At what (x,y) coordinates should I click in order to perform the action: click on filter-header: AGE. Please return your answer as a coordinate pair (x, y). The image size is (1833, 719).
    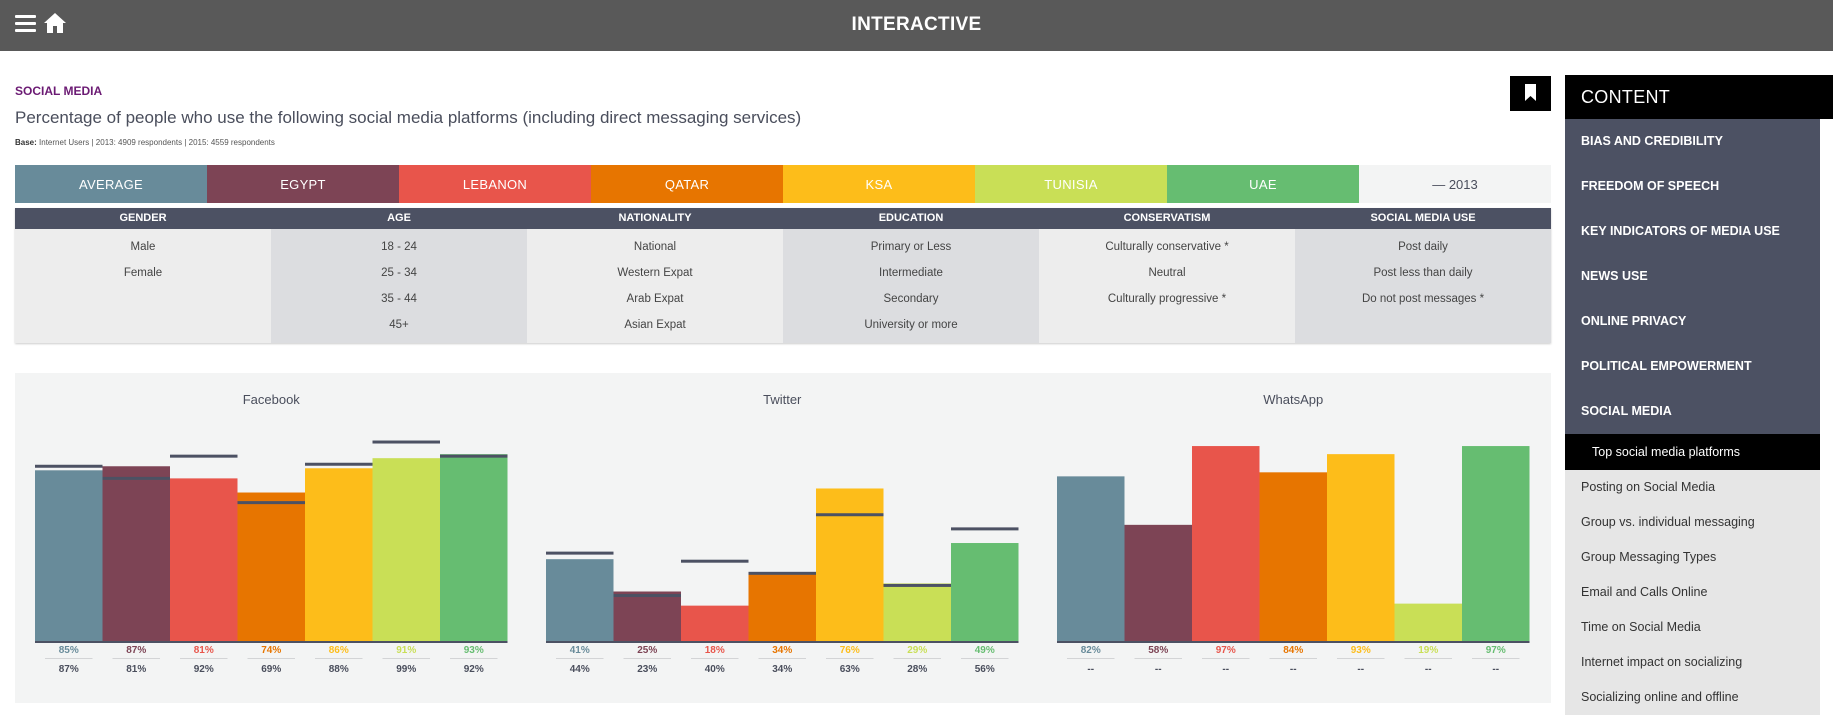
    Looking at the image, I should click on (399, 218).